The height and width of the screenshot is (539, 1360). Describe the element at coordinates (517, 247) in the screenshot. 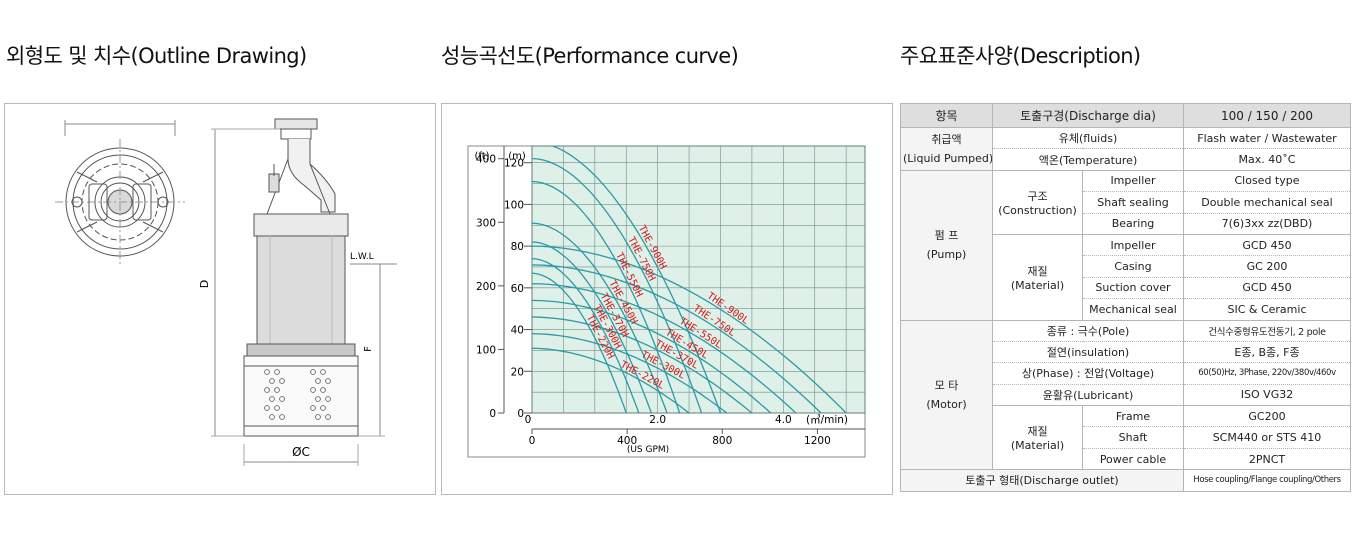

I see `y-tick-m: 80` at that location.